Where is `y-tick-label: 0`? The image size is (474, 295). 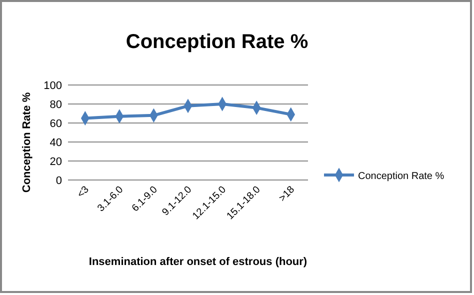
y-tick-label: 0 is located at coordinates (59, 181).